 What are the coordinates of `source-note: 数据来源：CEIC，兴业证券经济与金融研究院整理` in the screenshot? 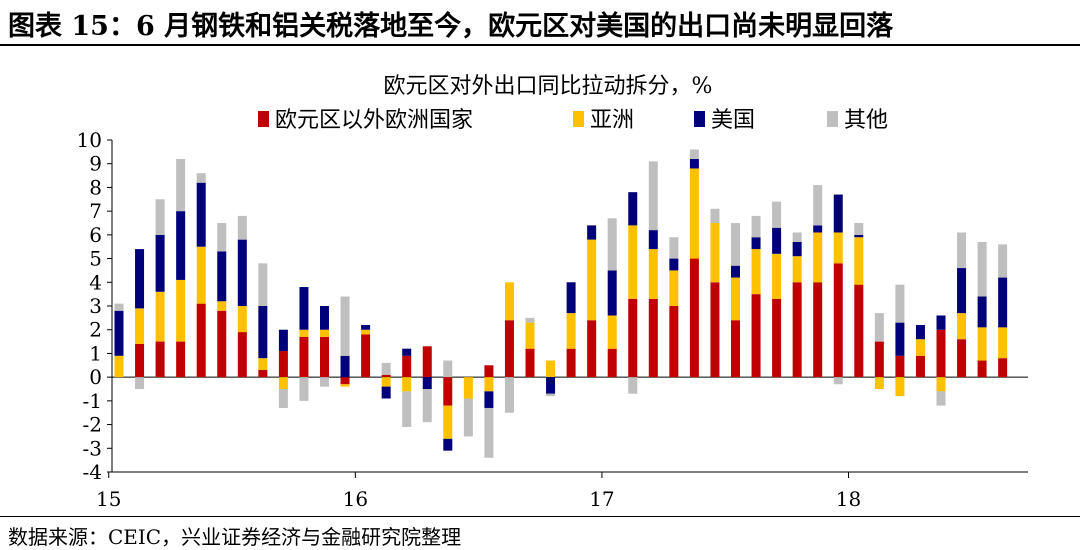 It's located at (235, 537).